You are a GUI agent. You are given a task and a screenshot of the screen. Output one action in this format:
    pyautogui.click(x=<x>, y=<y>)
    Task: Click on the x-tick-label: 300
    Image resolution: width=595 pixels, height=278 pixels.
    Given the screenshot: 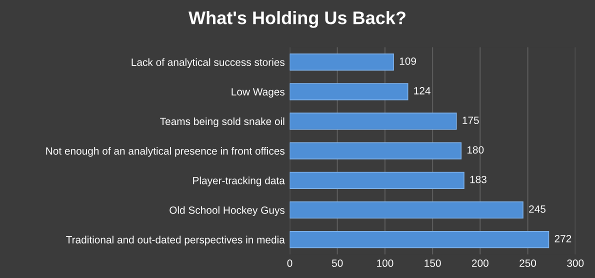 What is the action you would take?
    pyautogui.click(x=575, y=263)
    